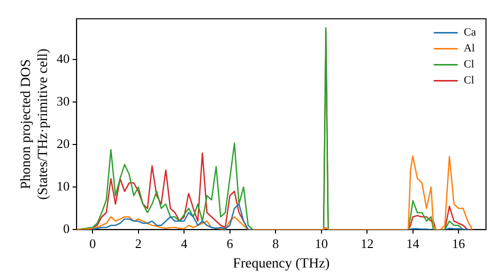 The image size is (500, 280). I want to click on x-tick-label: 14, so click(413, 243).